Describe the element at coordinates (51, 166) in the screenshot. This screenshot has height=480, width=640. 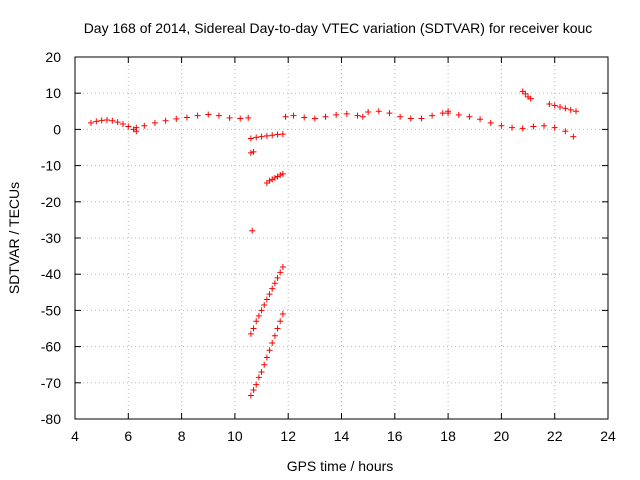
I see `y-tick-label: -10` at that location.